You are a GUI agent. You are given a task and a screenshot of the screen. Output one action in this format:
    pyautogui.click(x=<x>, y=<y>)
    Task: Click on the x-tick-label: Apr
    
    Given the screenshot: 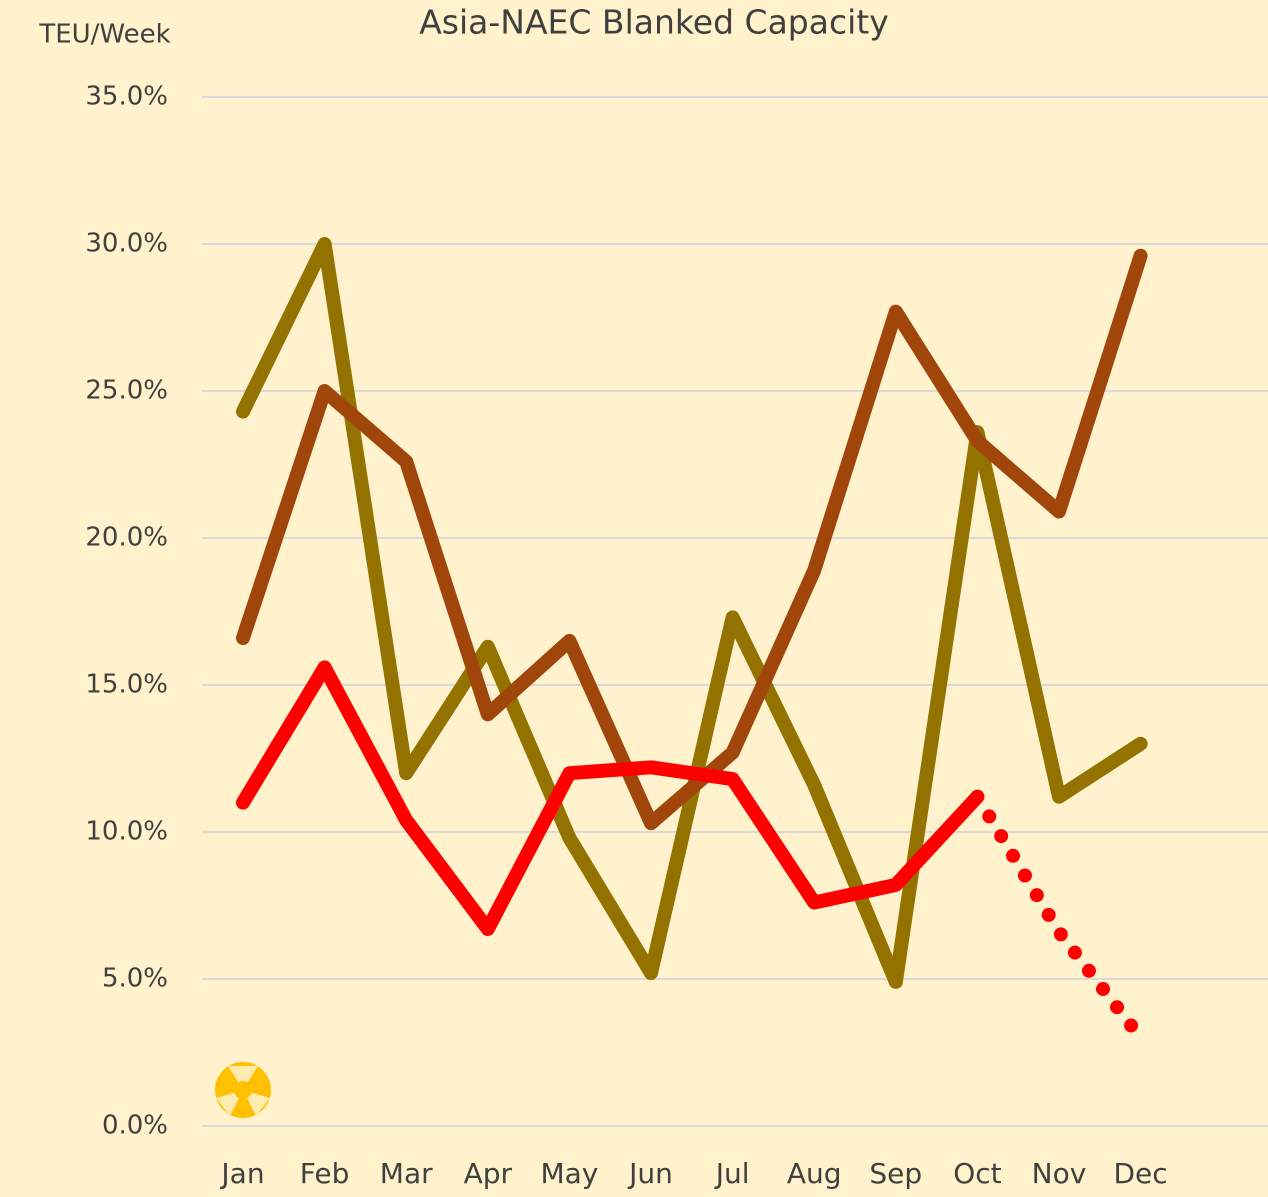 What is the action you would take?
    pyautogui.click(x=488, y=1173)
    